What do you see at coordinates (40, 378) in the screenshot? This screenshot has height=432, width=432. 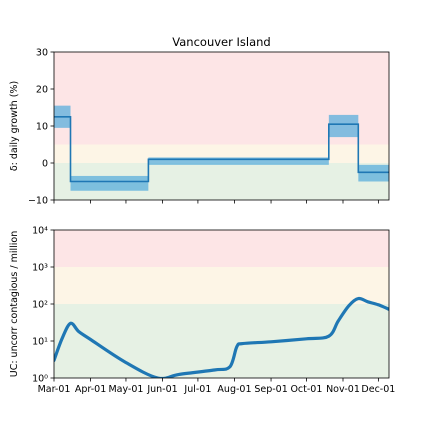 I see `y-tick-label: 10⁰` at bounding box center [40, 378].